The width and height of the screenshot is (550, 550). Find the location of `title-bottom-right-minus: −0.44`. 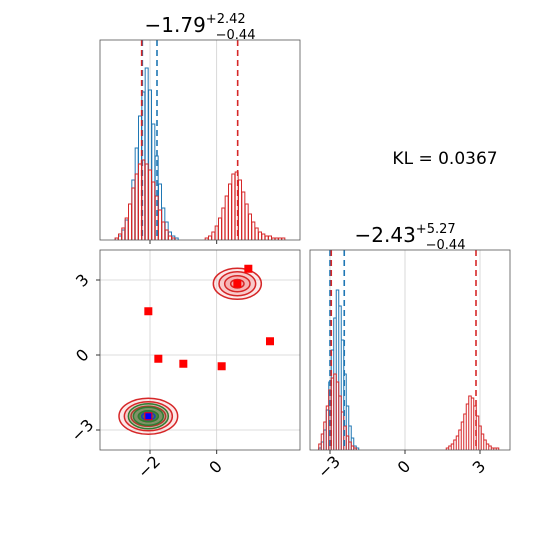

title-bottom-right-minus: −0.44 is located at coordinates (446, 245).